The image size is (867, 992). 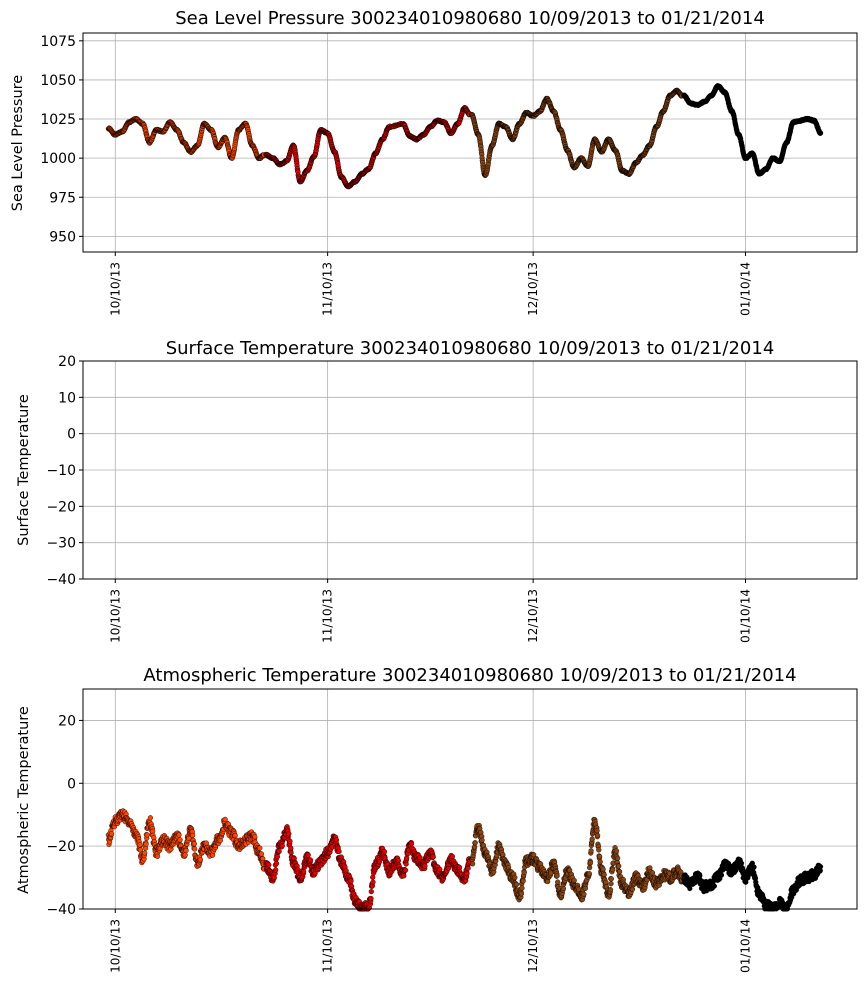 I want to click on y-tick-label: 1025, so click(x=58, y=120).